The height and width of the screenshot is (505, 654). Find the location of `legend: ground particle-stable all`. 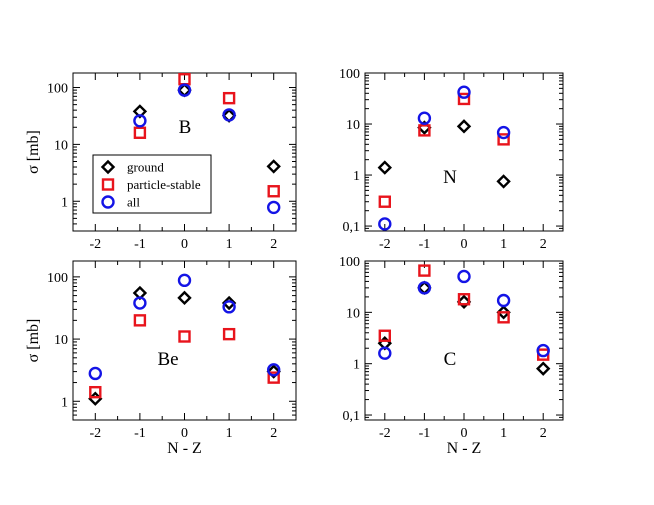

legend: ground particle-stable all is located at coordinates (152, 184).